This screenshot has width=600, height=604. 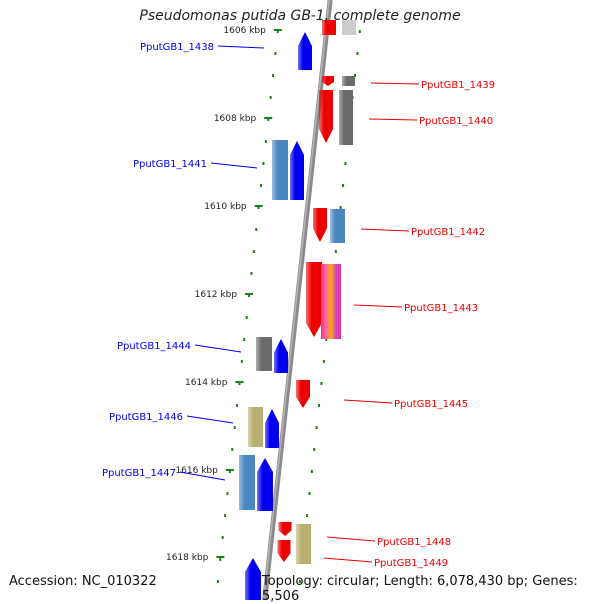 I want to click on scale-label: 1608 kbp, so click(x=235, y=119).